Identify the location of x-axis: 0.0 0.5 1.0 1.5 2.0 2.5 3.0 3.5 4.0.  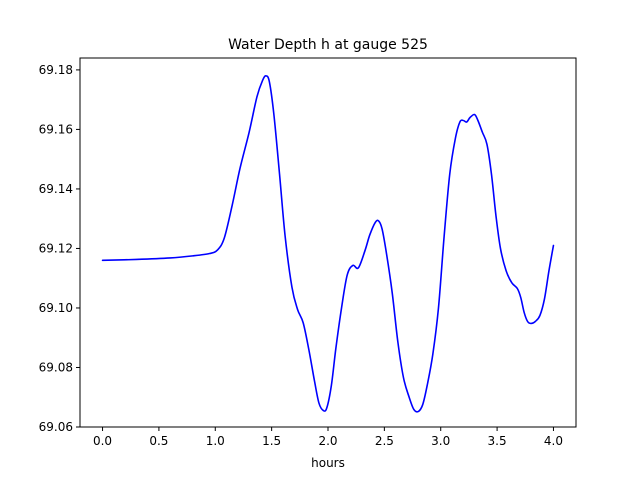
(328, 437).